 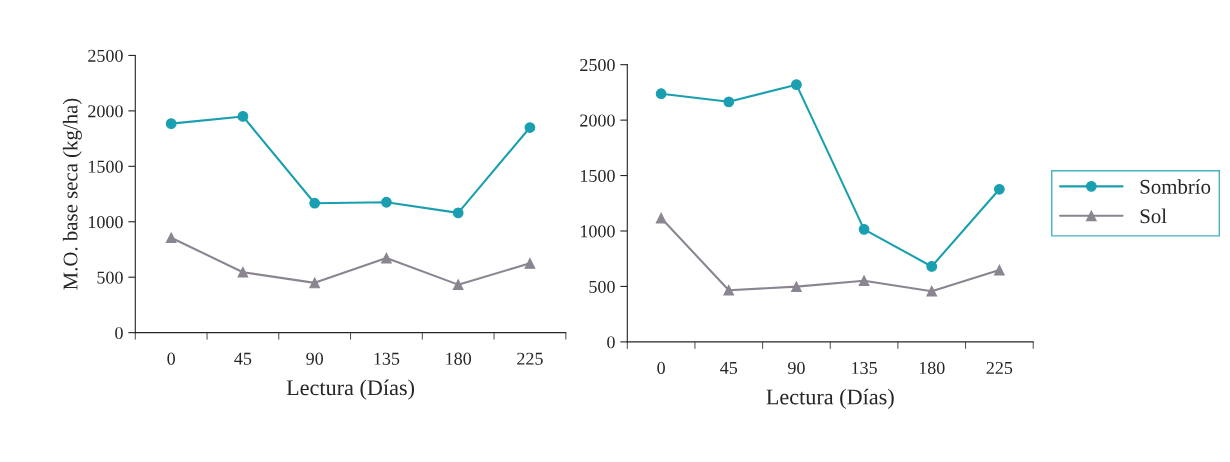 I want to click on legend-label: Sol, so click(x=1153, y=216).